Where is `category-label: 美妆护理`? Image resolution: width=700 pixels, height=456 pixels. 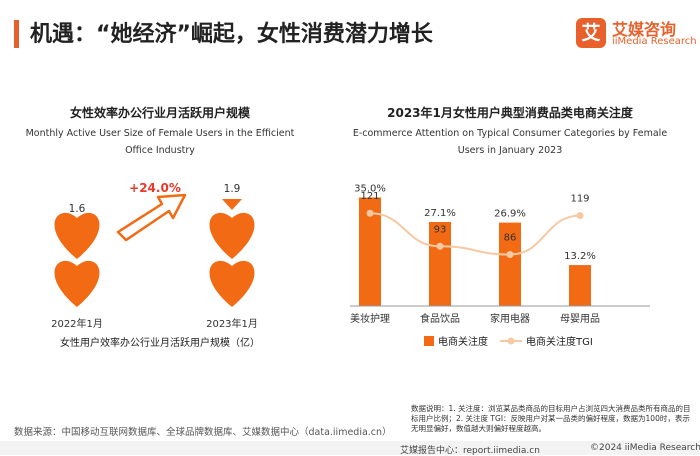 category-label: 美妆护理 is located at coordinates (370, 318).